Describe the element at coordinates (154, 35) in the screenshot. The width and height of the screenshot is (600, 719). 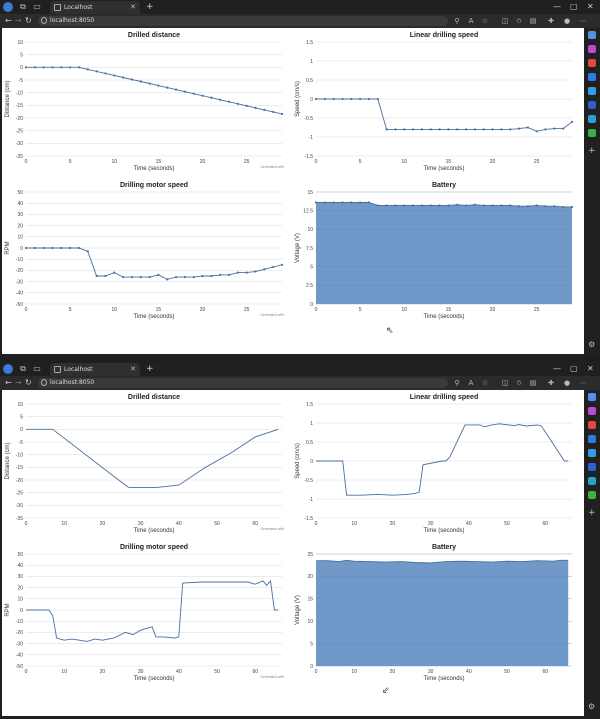
I see `chart-title: Drilled distance` at that location.